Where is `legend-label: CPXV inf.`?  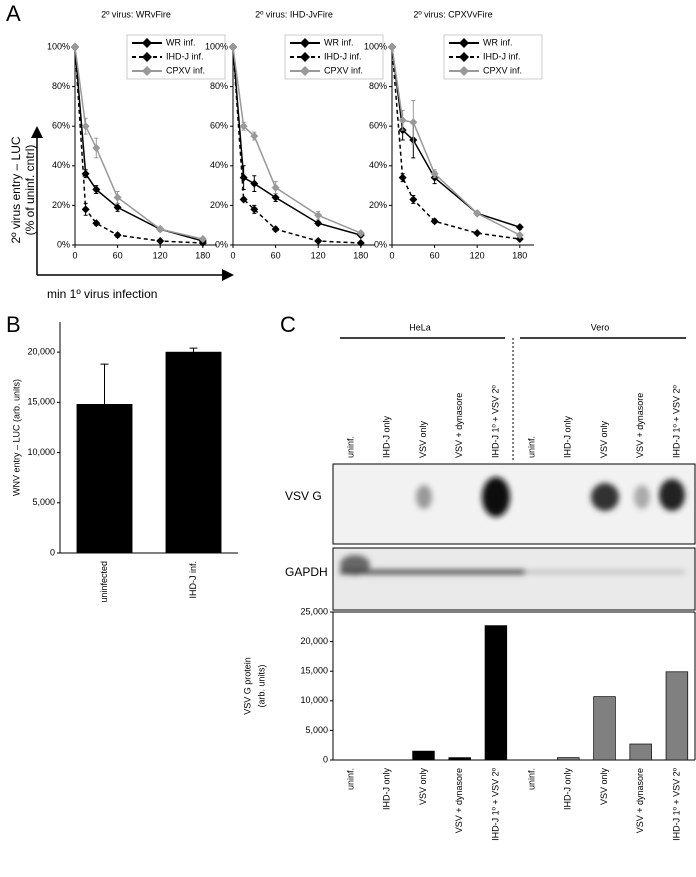 legend-label: CPXV inf. is located at coordinates (343, 70).